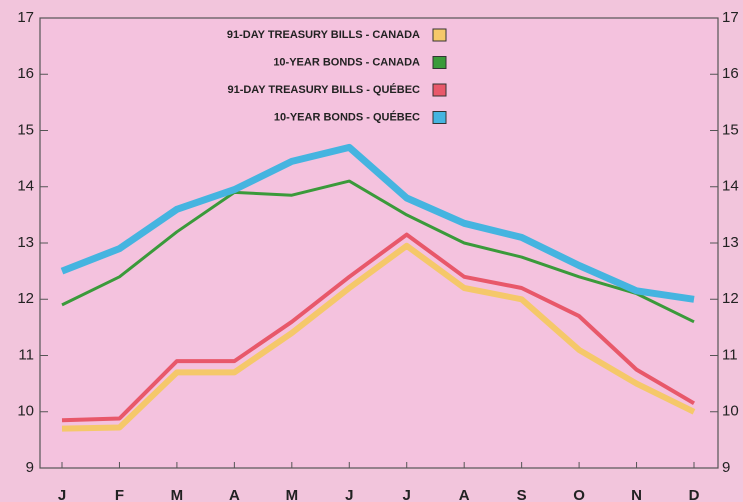 The width and height of the screenshot is (743, 502). What do you see at coordinates (25, 186) in the screenshot?
I see `y-tick-label: 14` at bounding box center [25, 186].